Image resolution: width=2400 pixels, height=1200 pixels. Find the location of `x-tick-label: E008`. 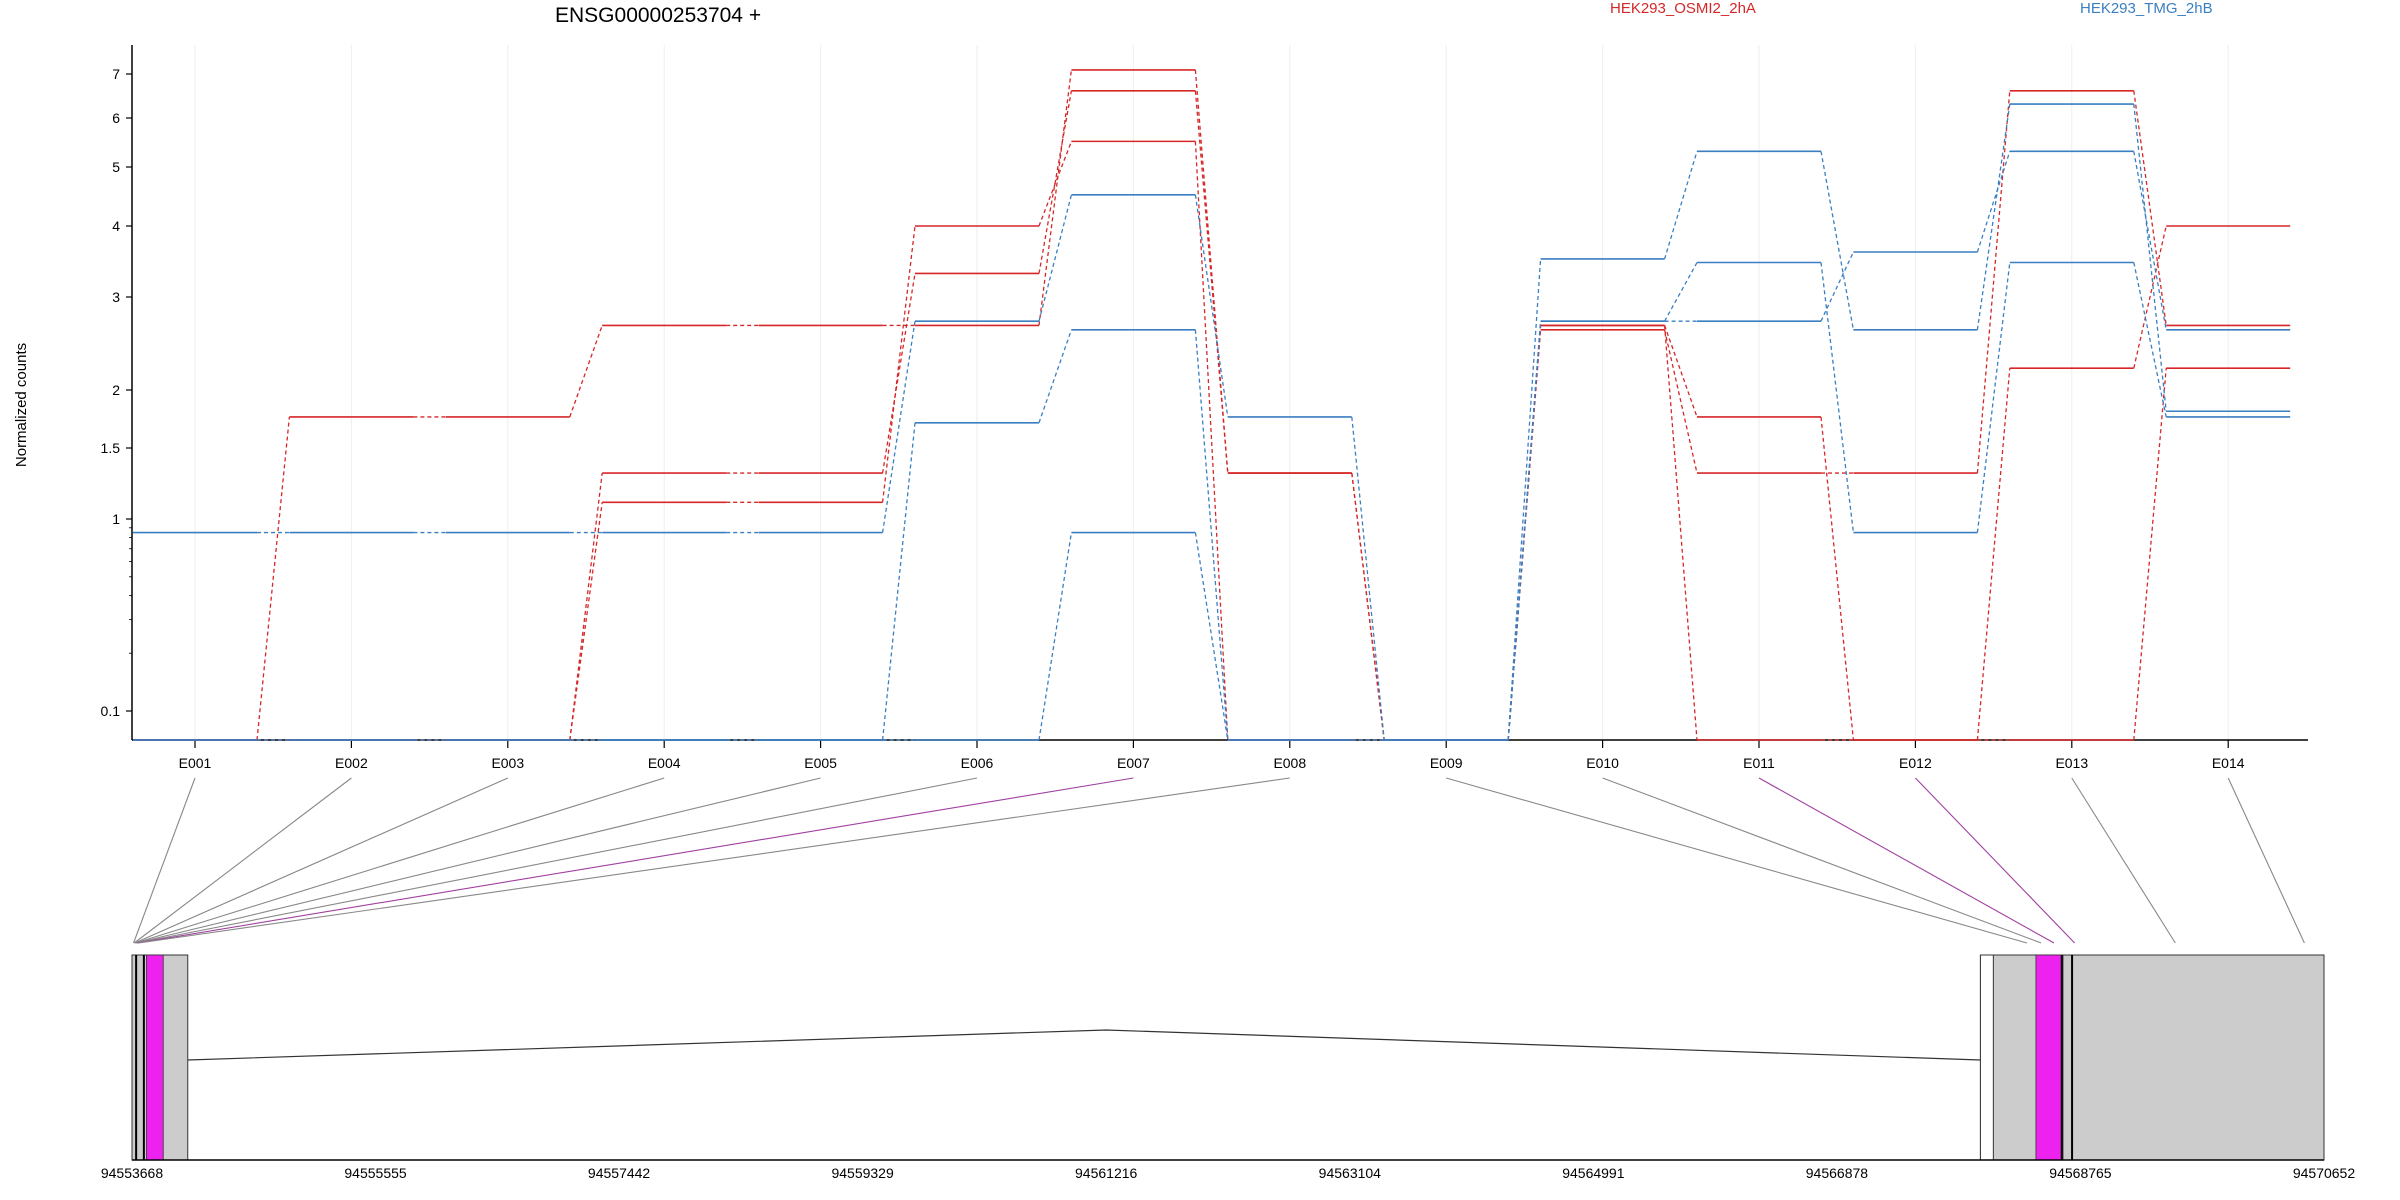

x-tick-label: E008 is located at coordinates (1289, 763).